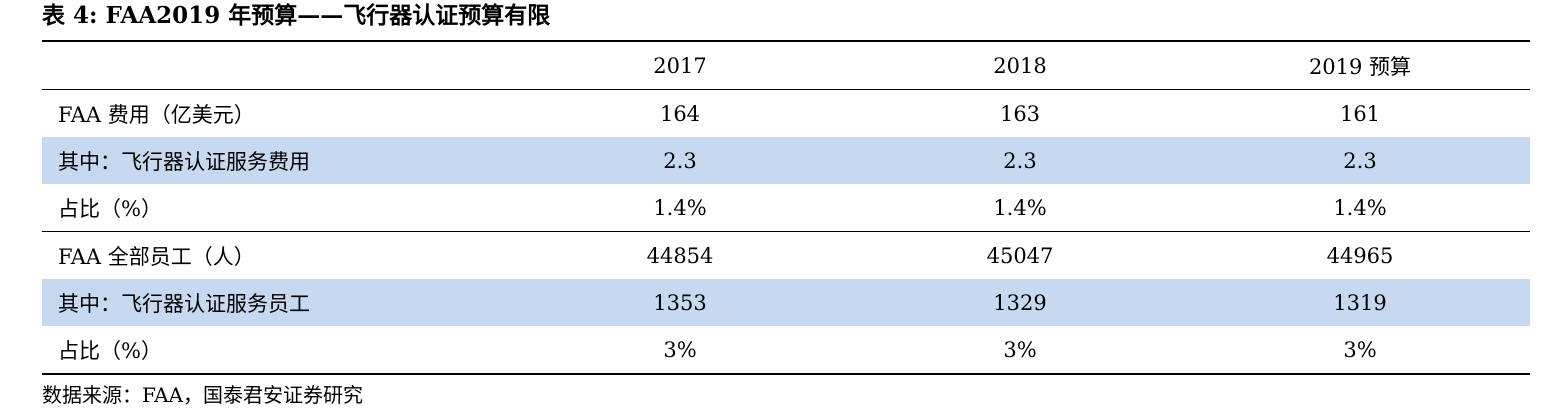 This screenshot has width=1541, height=410. I want to click on table-row: FAA 全部员工（人） 44854 45047 44965, so click(786, 255).